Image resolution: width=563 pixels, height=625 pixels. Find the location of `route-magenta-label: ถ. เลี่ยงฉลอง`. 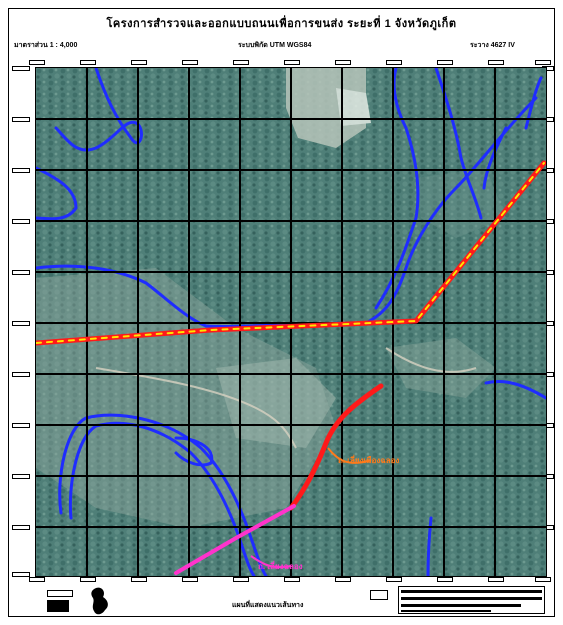

route-magenta-label: ถ. เลี่ยงฉลอง is located at coordinates (280, 566).